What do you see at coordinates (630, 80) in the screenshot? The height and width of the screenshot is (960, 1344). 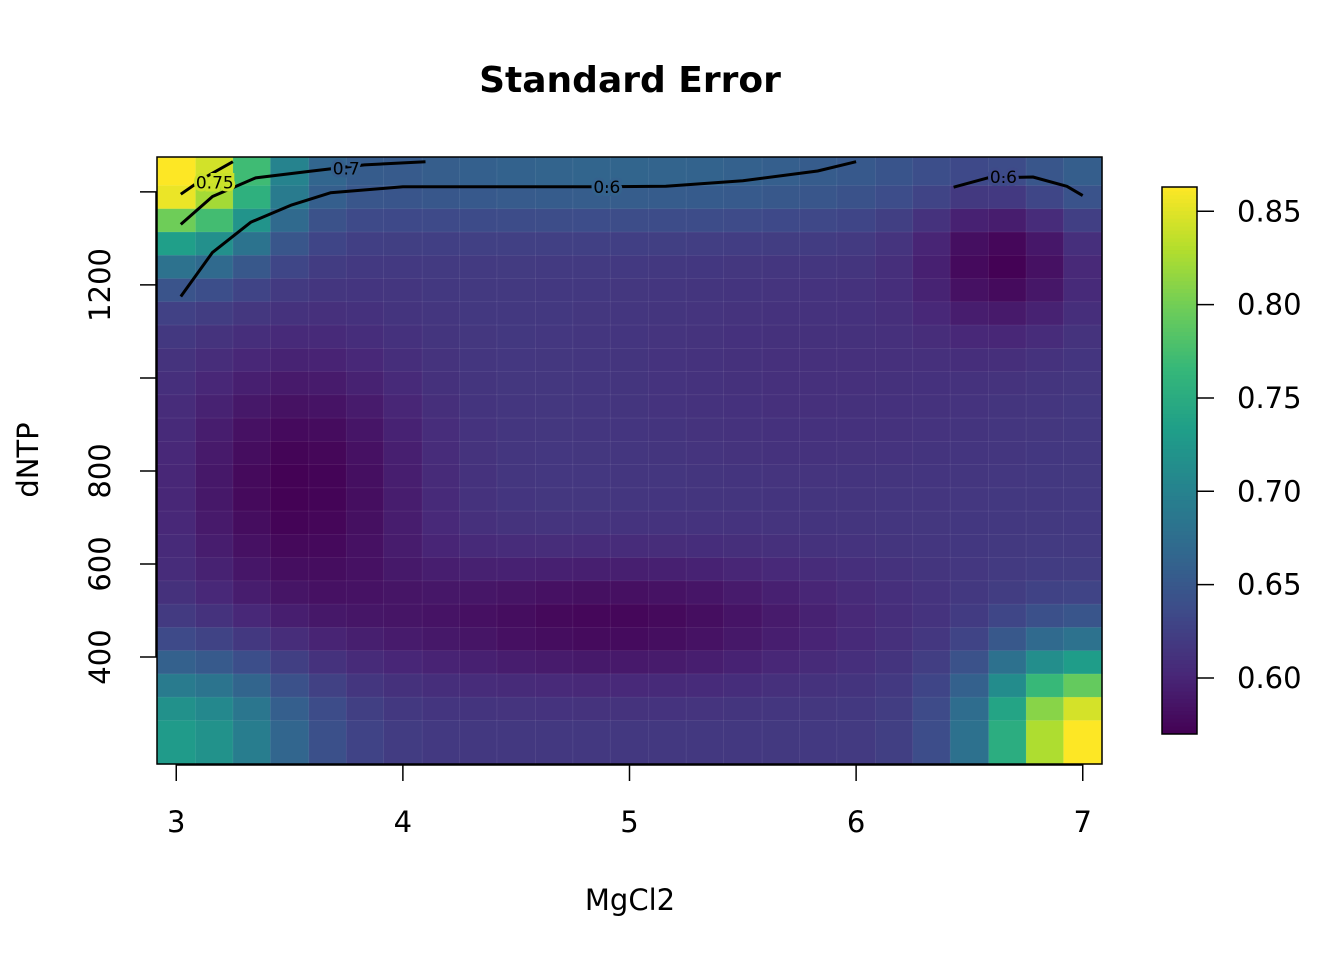 I see `chart-title: Standard Error` at bounding box center [630, 80].